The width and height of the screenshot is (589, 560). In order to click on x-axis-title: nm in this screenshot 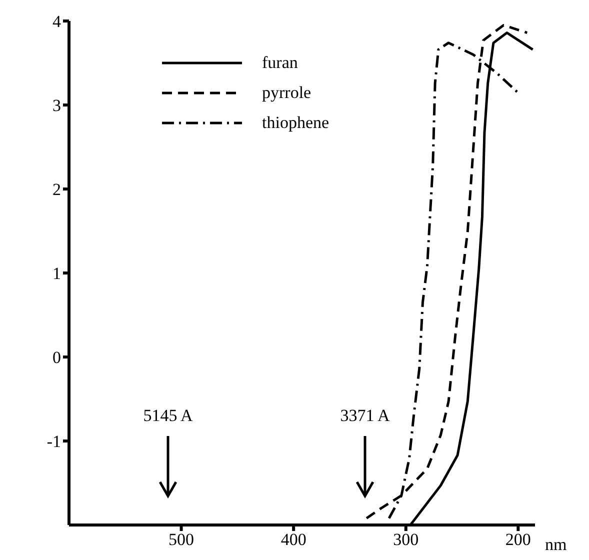, I will do `click(556, 544)`.